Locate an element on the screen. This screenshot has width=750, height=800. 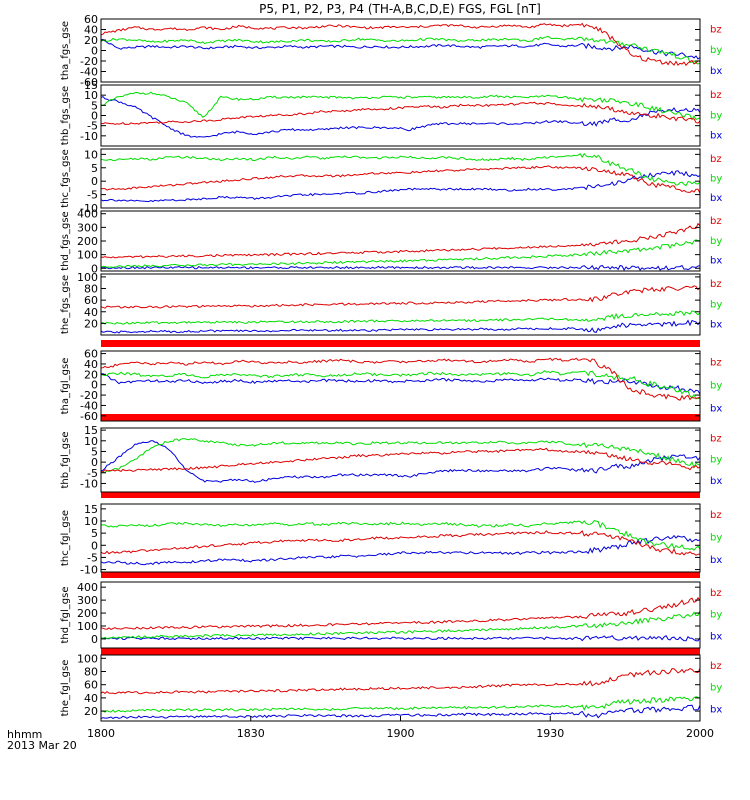
y-tick-label: 300 is located at coordinates (87, 227).